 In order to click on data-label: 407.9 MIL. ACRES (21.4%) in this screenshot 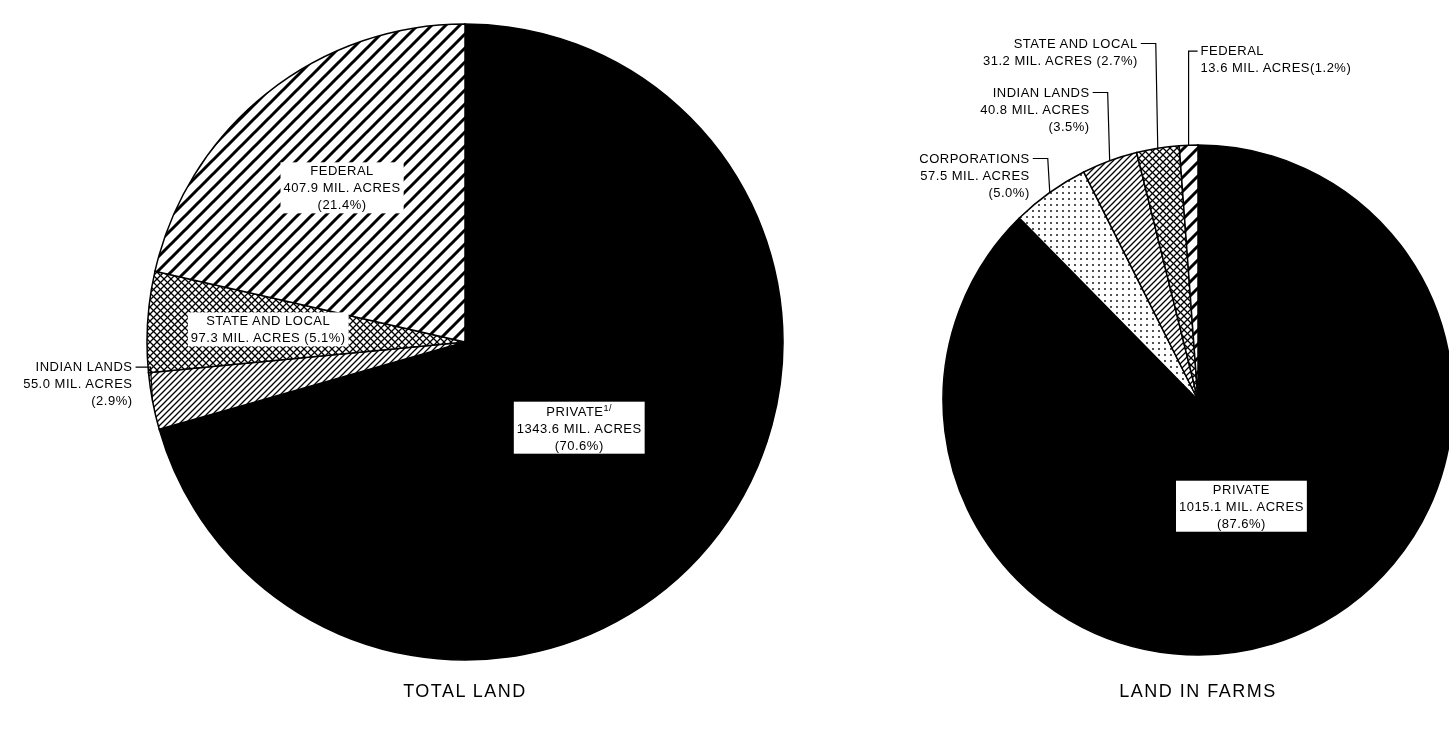, I will do `click(342, 196)`.